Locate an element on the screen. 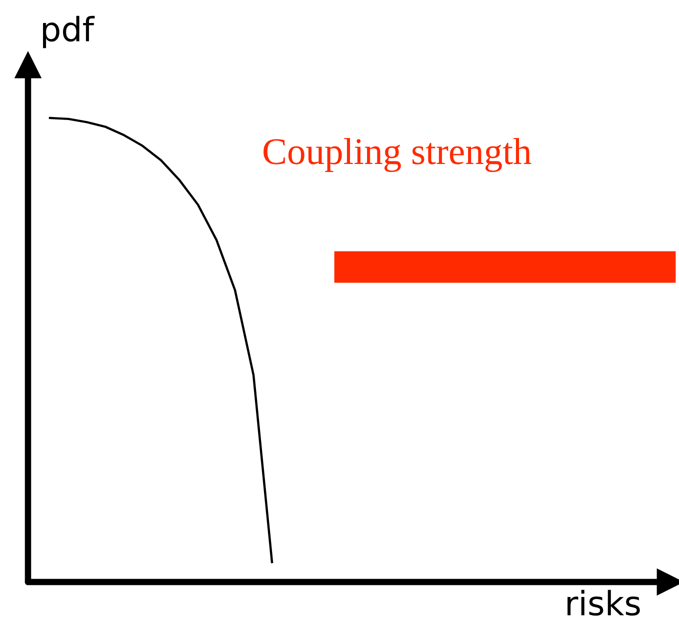 This screenshot has width=679, height=627. text: risks is located at coordinates (604, 603).